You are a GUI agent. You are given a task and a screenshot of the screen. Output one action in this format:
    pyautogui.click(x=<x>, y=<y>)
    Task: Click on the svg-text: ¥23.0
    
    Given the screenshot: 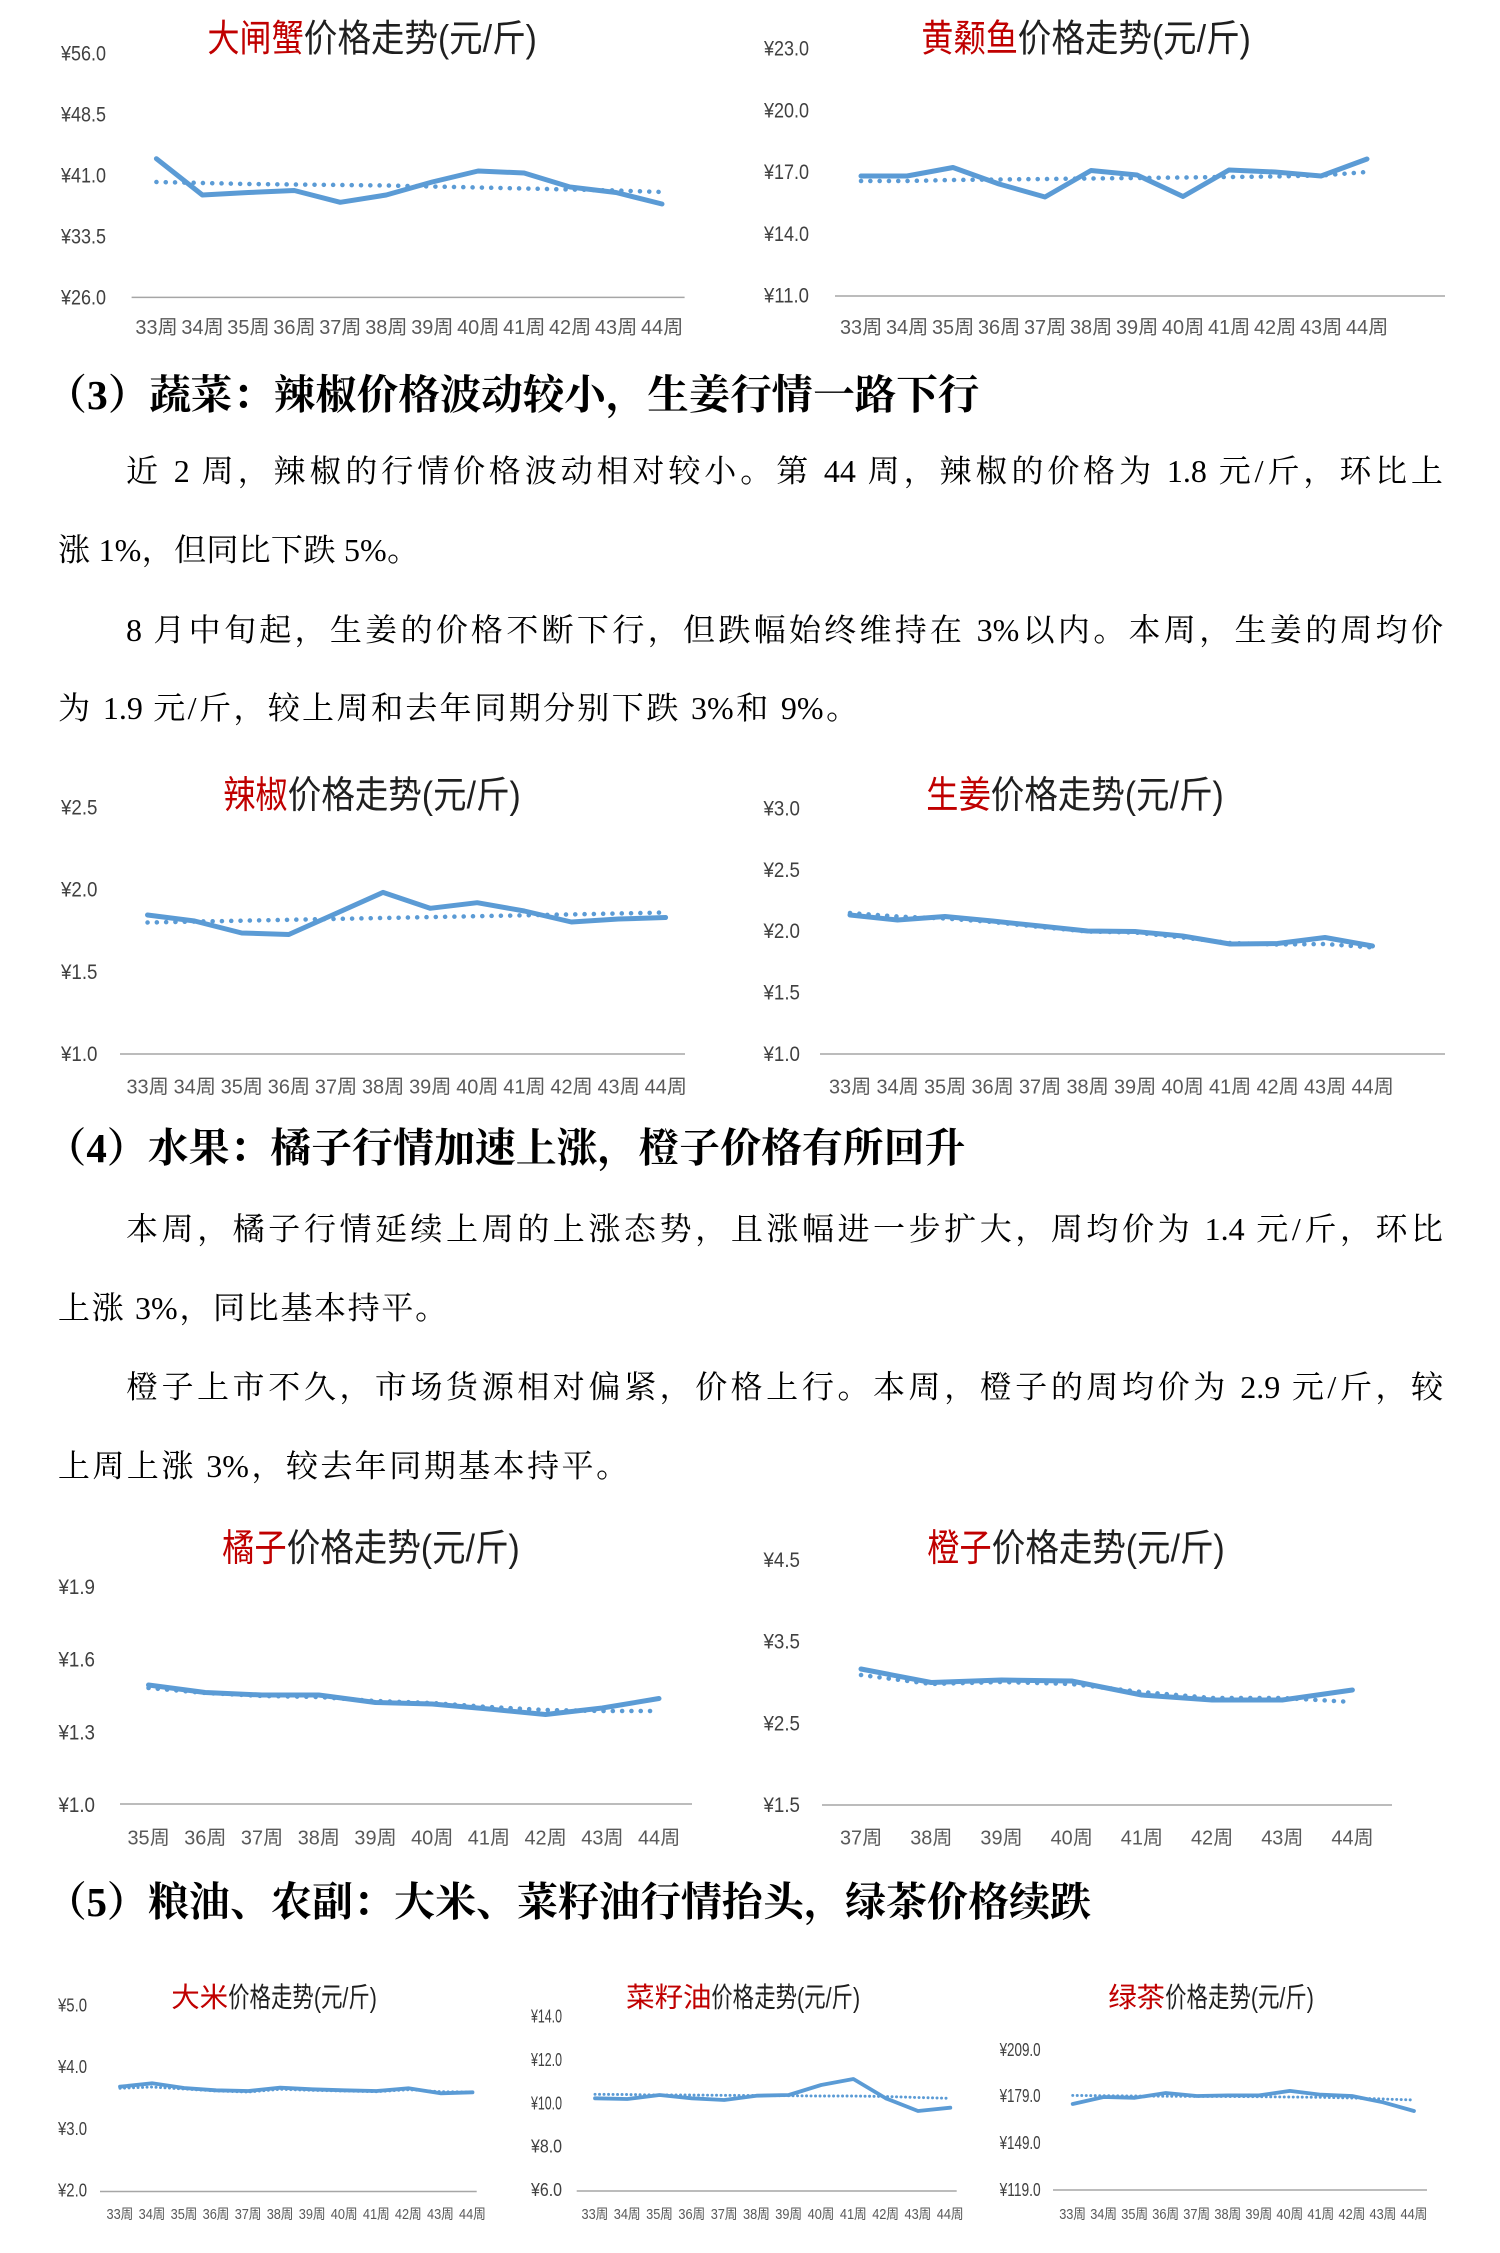 What is the action you would take?
    pyautogui.click(x=786, y=49)
    